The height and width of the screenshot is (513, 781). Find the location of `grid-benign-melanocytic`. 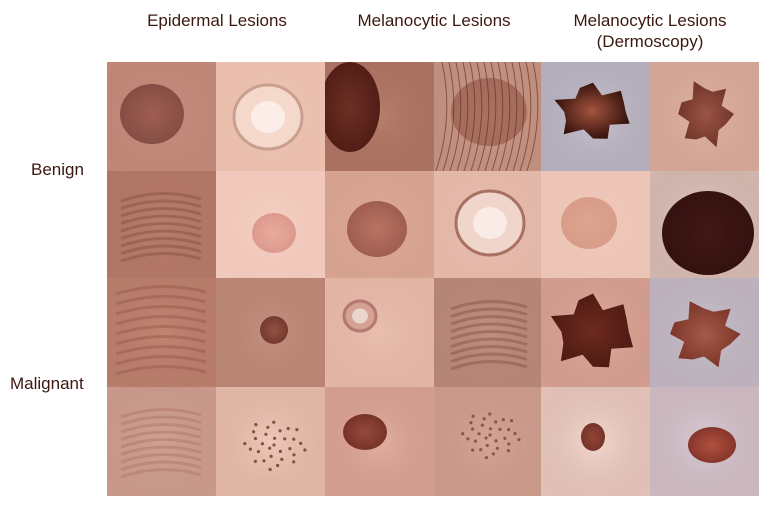

grid-benign-melanocytic is located at coordinates (434, 171).